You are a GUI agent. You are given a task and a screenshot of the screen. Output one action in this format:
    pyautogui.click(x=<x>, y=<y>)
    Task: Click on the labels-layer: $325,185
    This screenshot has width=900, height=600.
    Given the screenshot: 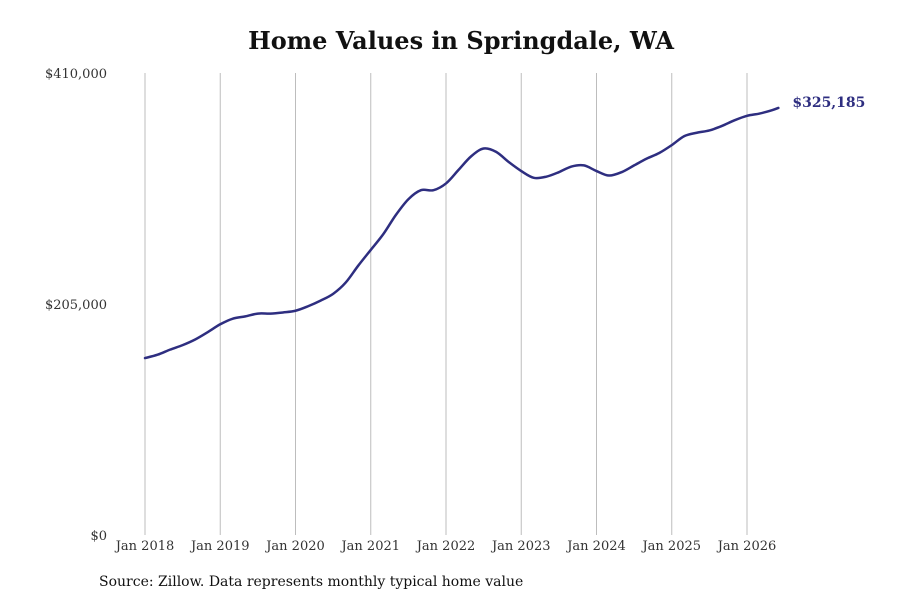 What is the action you would take?
    pyautogui.click(x=828, y=103)
    